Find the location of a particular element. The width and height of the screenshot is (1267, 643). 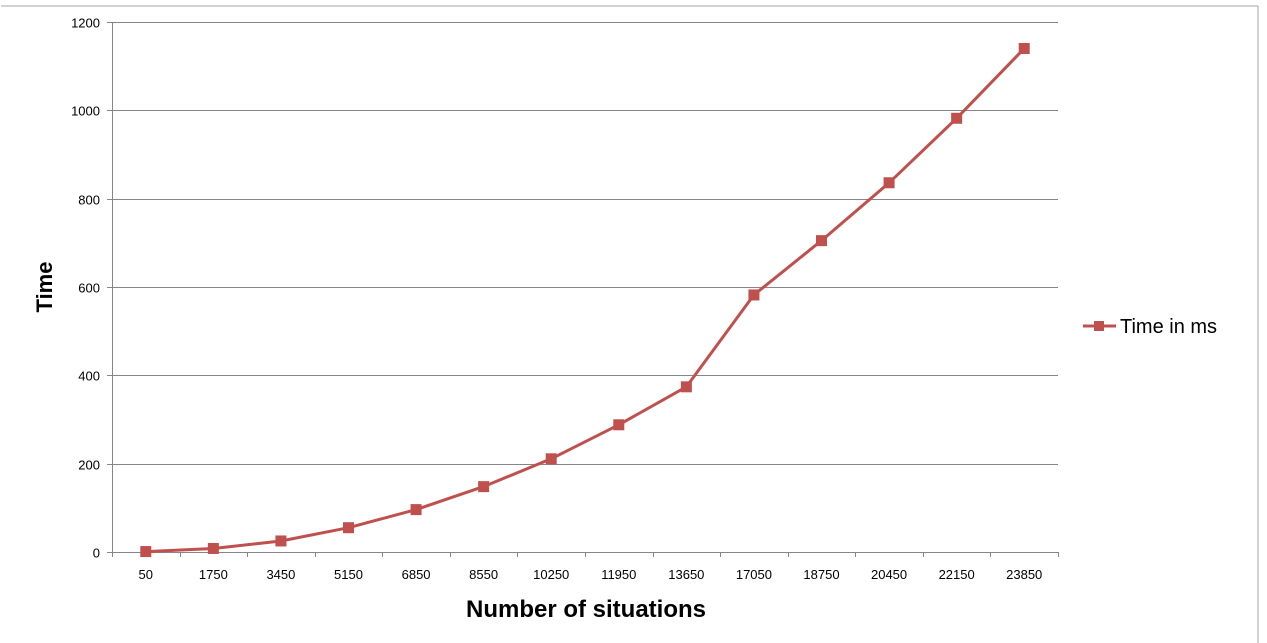

x-tick-label: 20450 is located at coordinates (889, 574).